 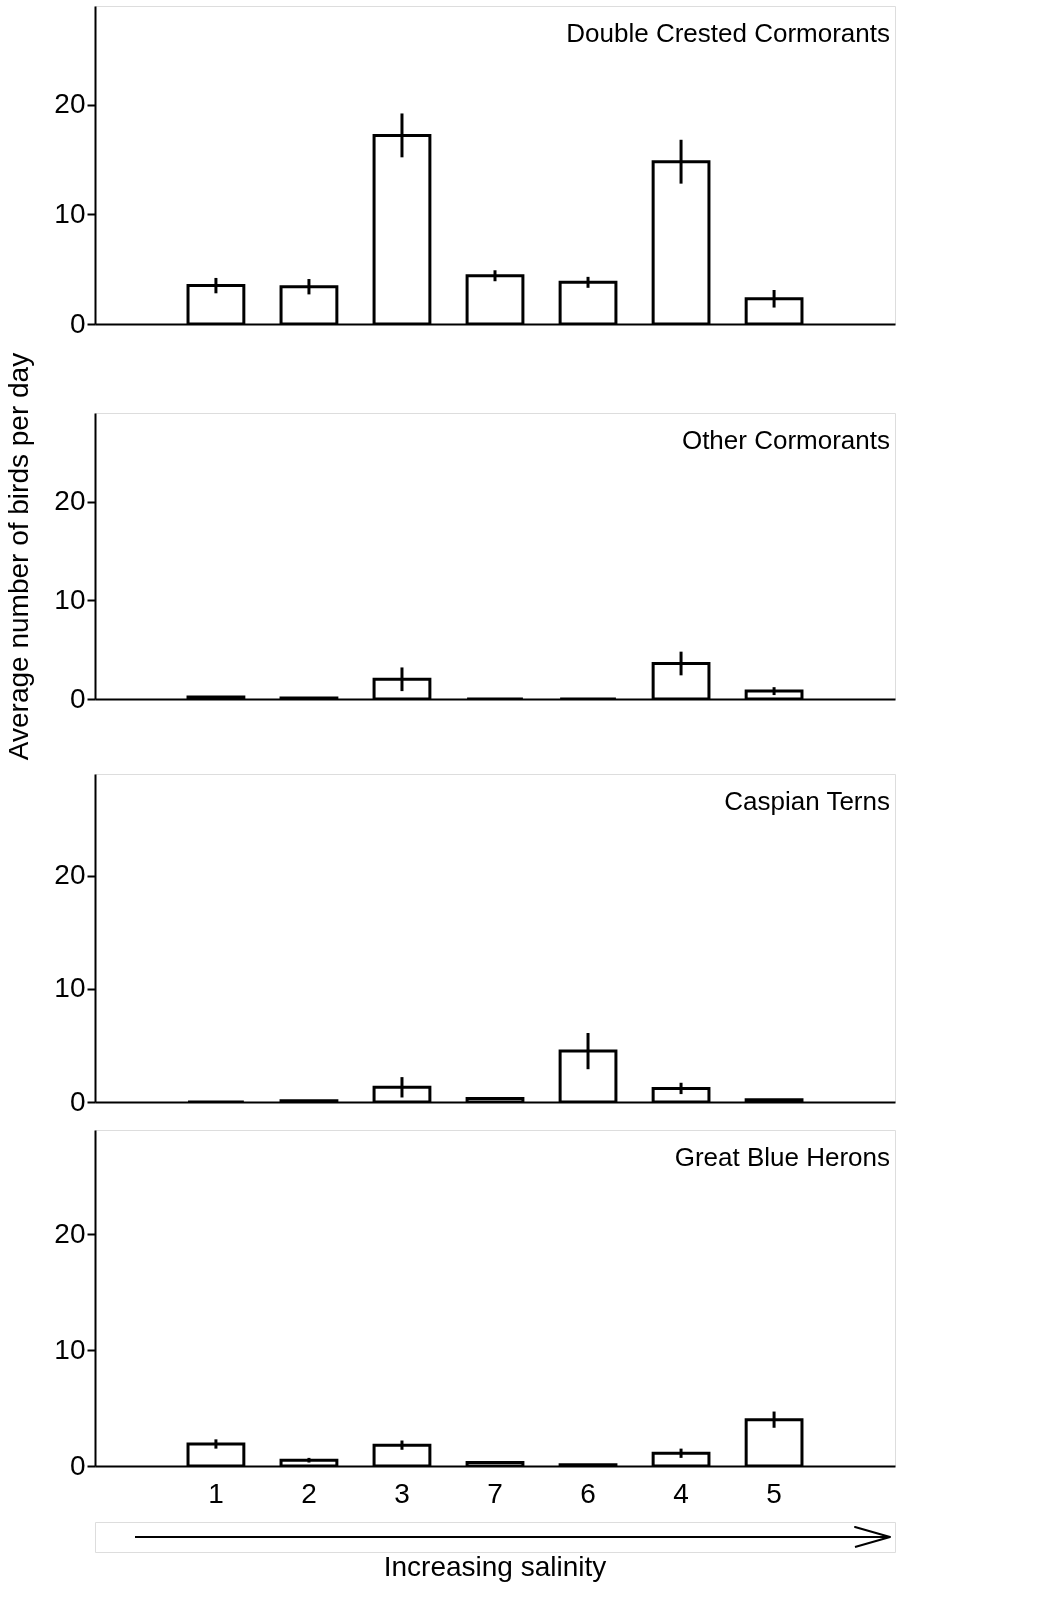 What do you see at coordinates (782, 1157) in the screenshot?
I see `text: Great Blue Herons` at bounding box center [782, 1157].